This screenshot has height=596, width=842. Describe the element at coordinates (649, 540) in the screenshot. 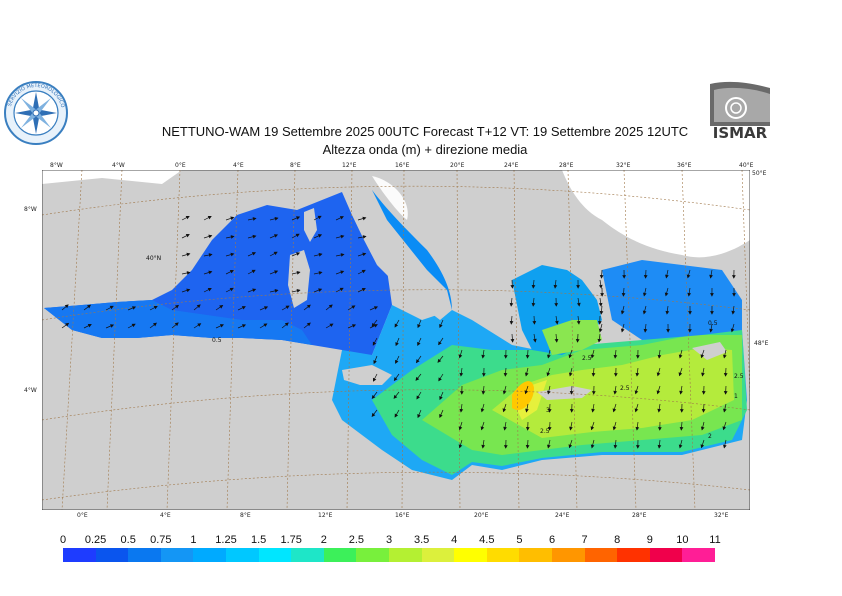

I see `colorbar-label: 9` at that location.